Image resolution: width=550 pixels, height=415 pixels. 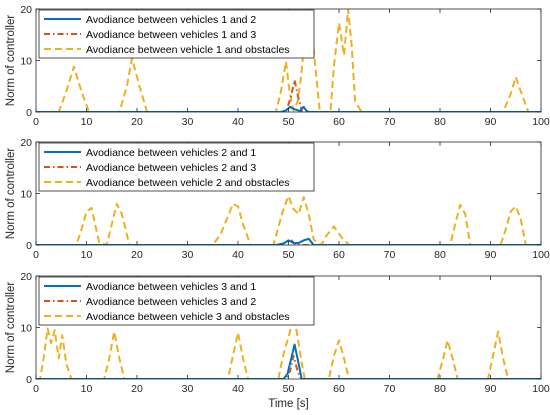 I want to click on legend-label: Avodiance between vehicles 3 and 2, so click(x=171, y=302).